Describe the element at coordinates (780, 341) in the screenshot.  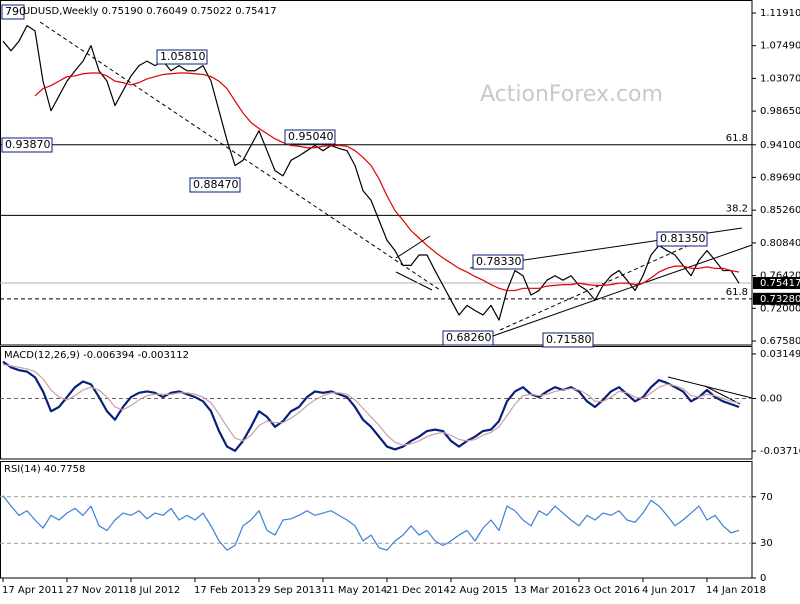
I see `y-tick-label: 0.67580` at that location.